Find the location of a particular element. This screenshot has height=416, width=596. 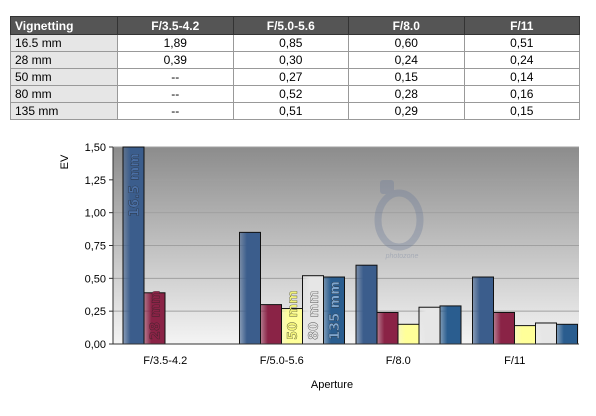

row-label: 135 mm is located at coordinates (64, 111).